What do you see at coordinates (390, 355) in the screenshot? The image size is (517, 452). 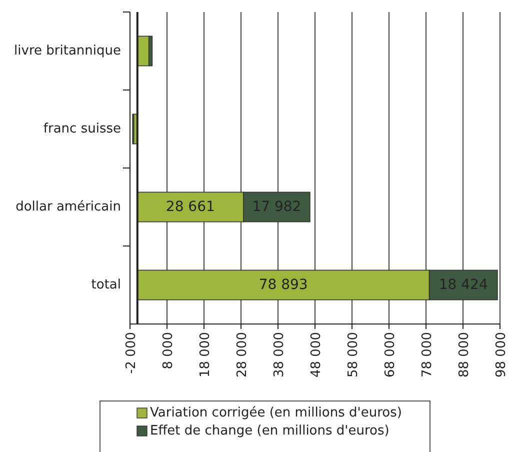 I see `x-tick-label: 68 000` at bounding box center [390, 355].